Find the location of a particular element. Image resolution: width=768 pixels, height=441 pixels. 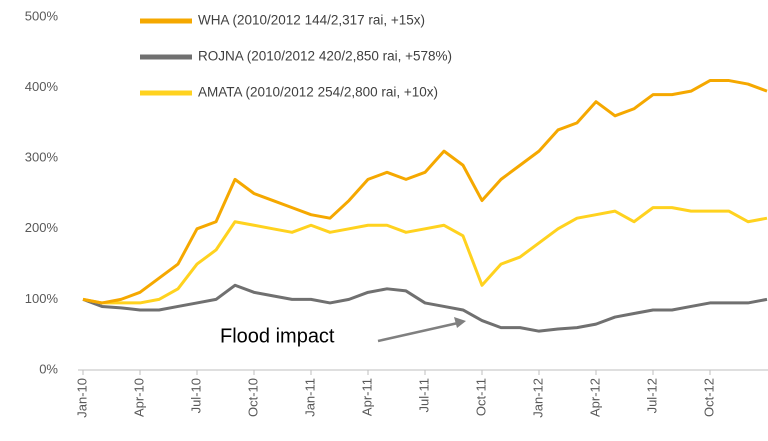

y-tick-label: 500% is located at coordinates (42, 15).